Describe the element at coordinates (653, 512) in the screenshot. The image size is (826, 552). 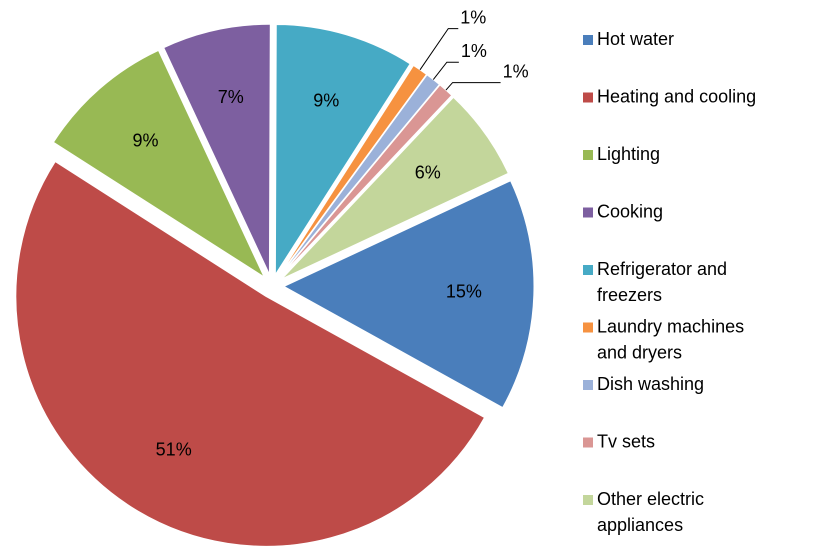
I see `legend-label: Other electric appliances` at that location.